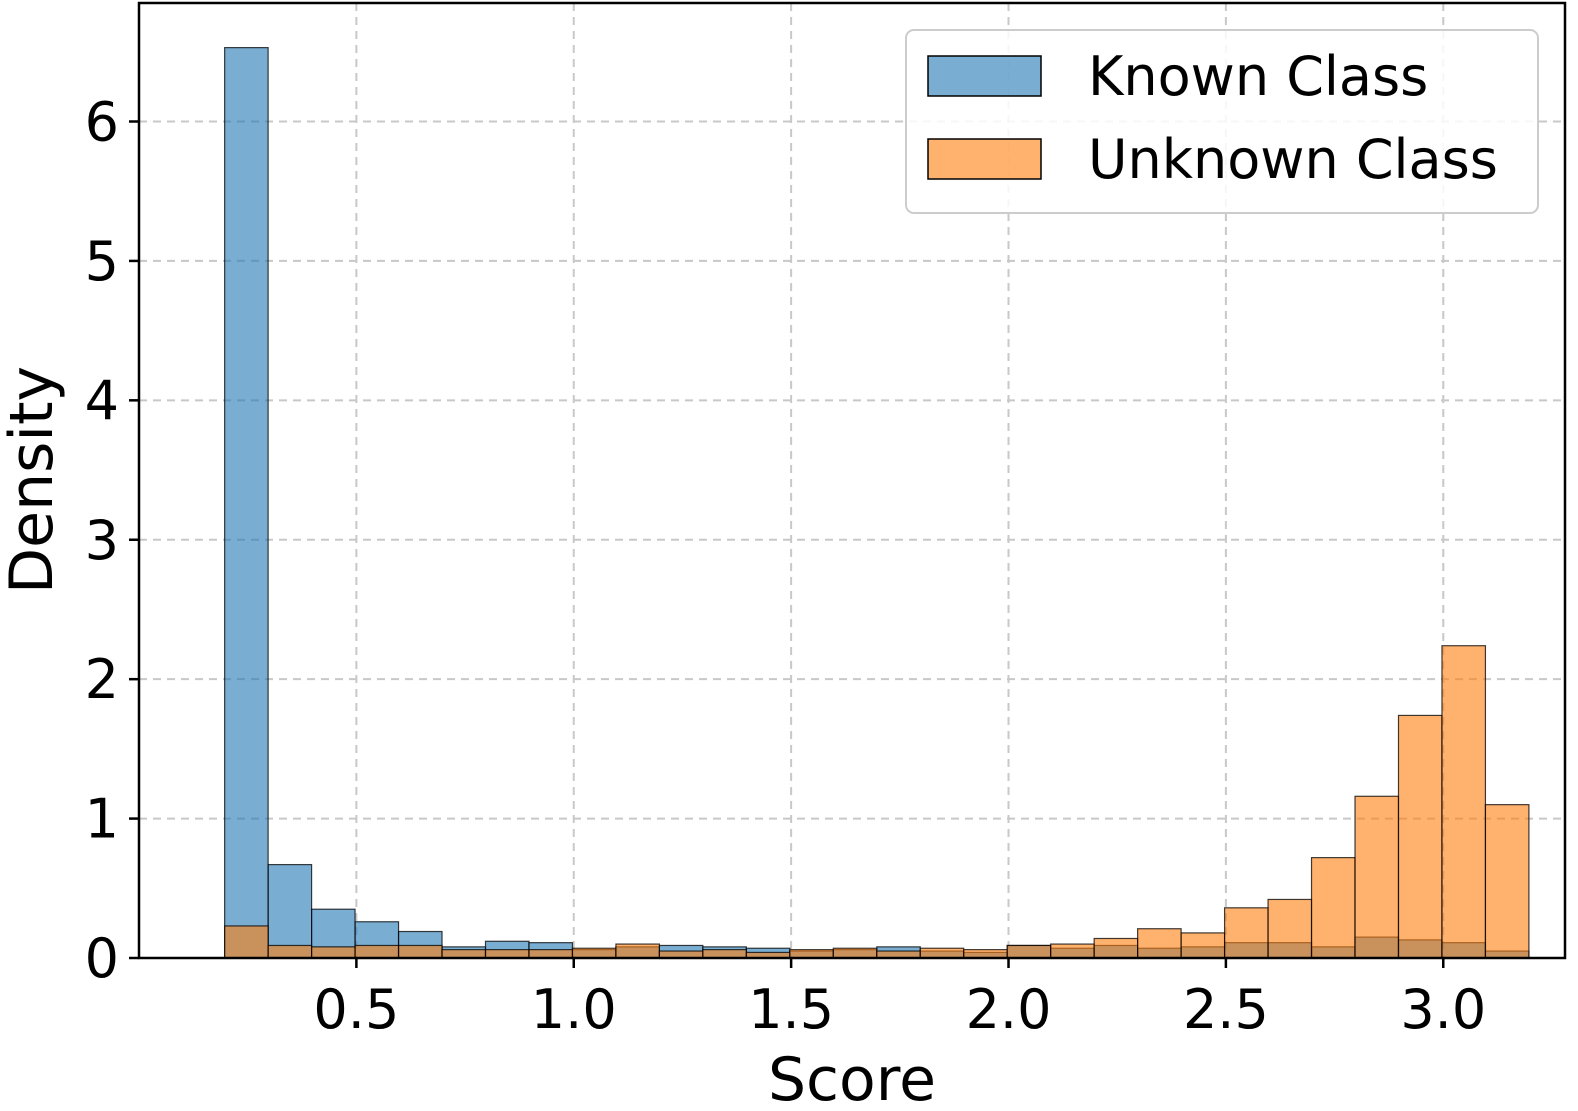 Image resolution: width=1578 pixels, height=1111 pixels. I want to click on y-axis-ticks: 0 1 2 3 4 5 6, so click(112, 540).